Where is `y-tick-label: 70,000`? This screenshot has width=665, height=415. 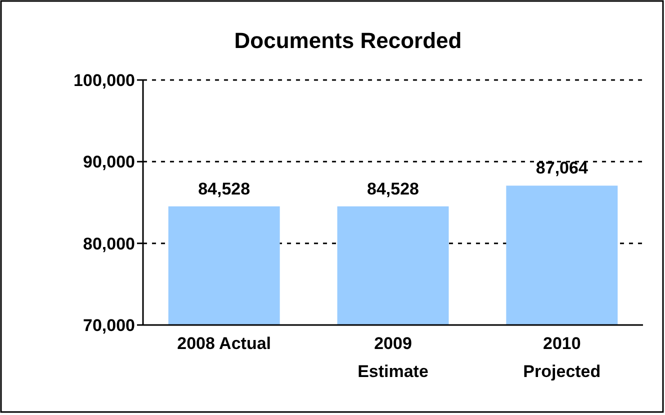 y-tick-label: 70,000 is located at coordinates (109, 325).